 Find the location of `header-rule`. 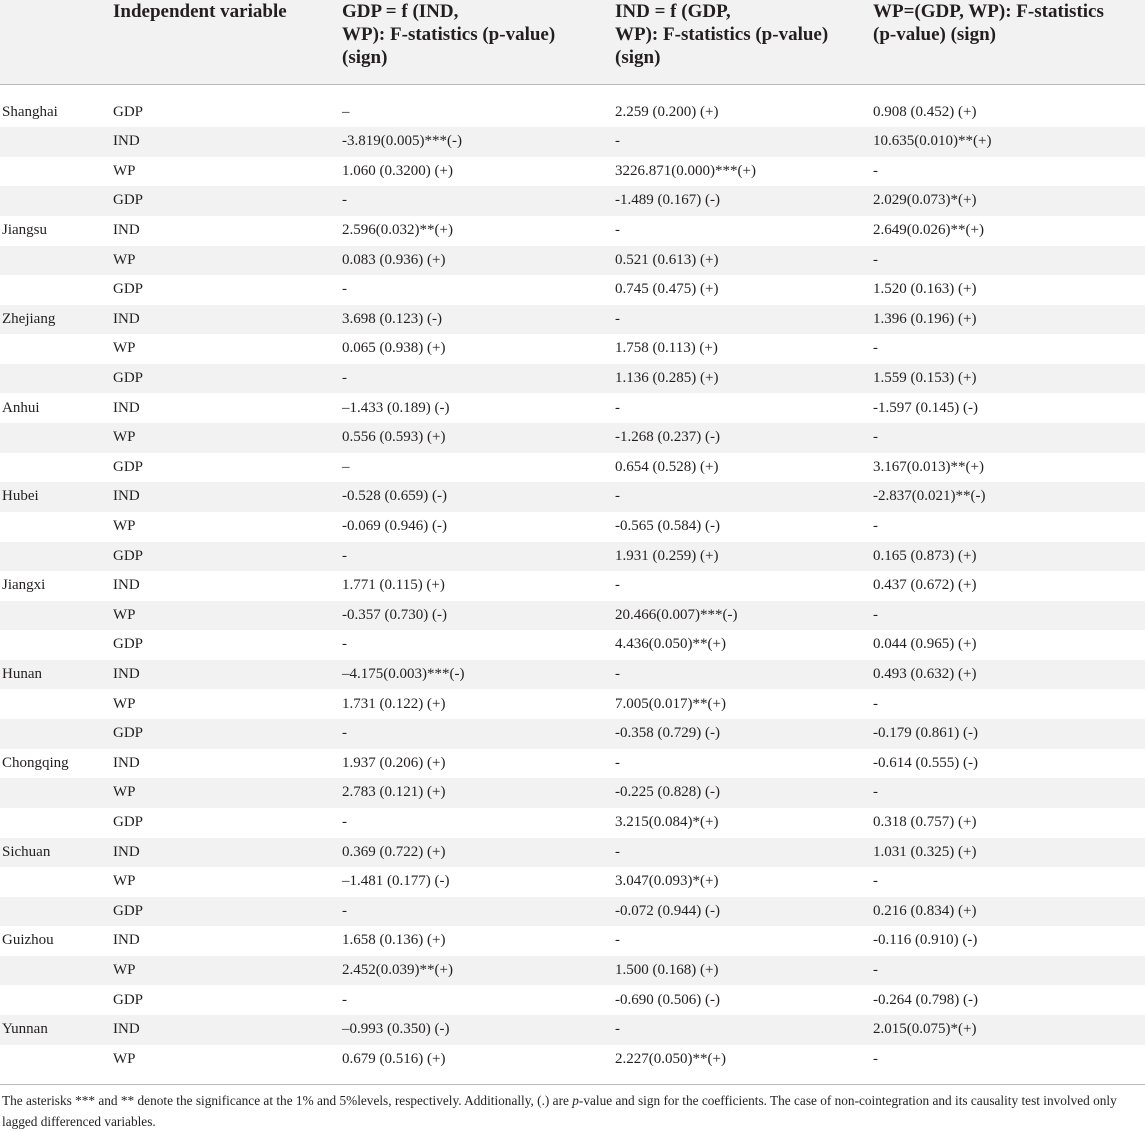

header-rule is located at coordinates (572, 84).